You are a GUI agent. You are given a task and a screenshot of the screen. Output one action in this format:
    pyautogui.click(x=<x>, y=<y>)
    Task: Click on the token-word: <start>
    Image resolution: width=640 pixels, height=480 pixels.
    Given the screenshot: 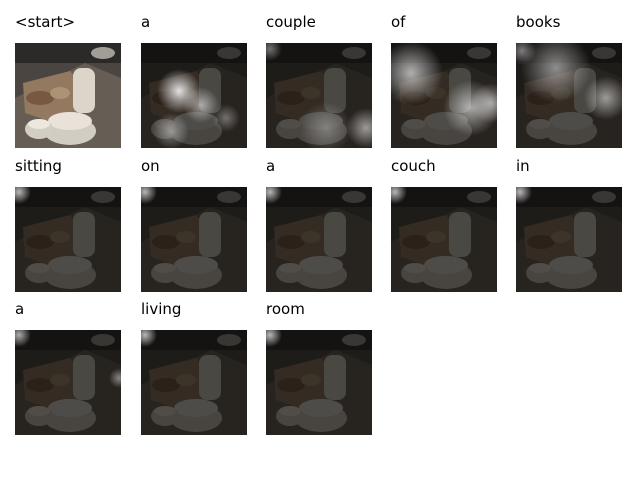 What is the action you would take?
    pyautogui.click(x=45, y=22)
    